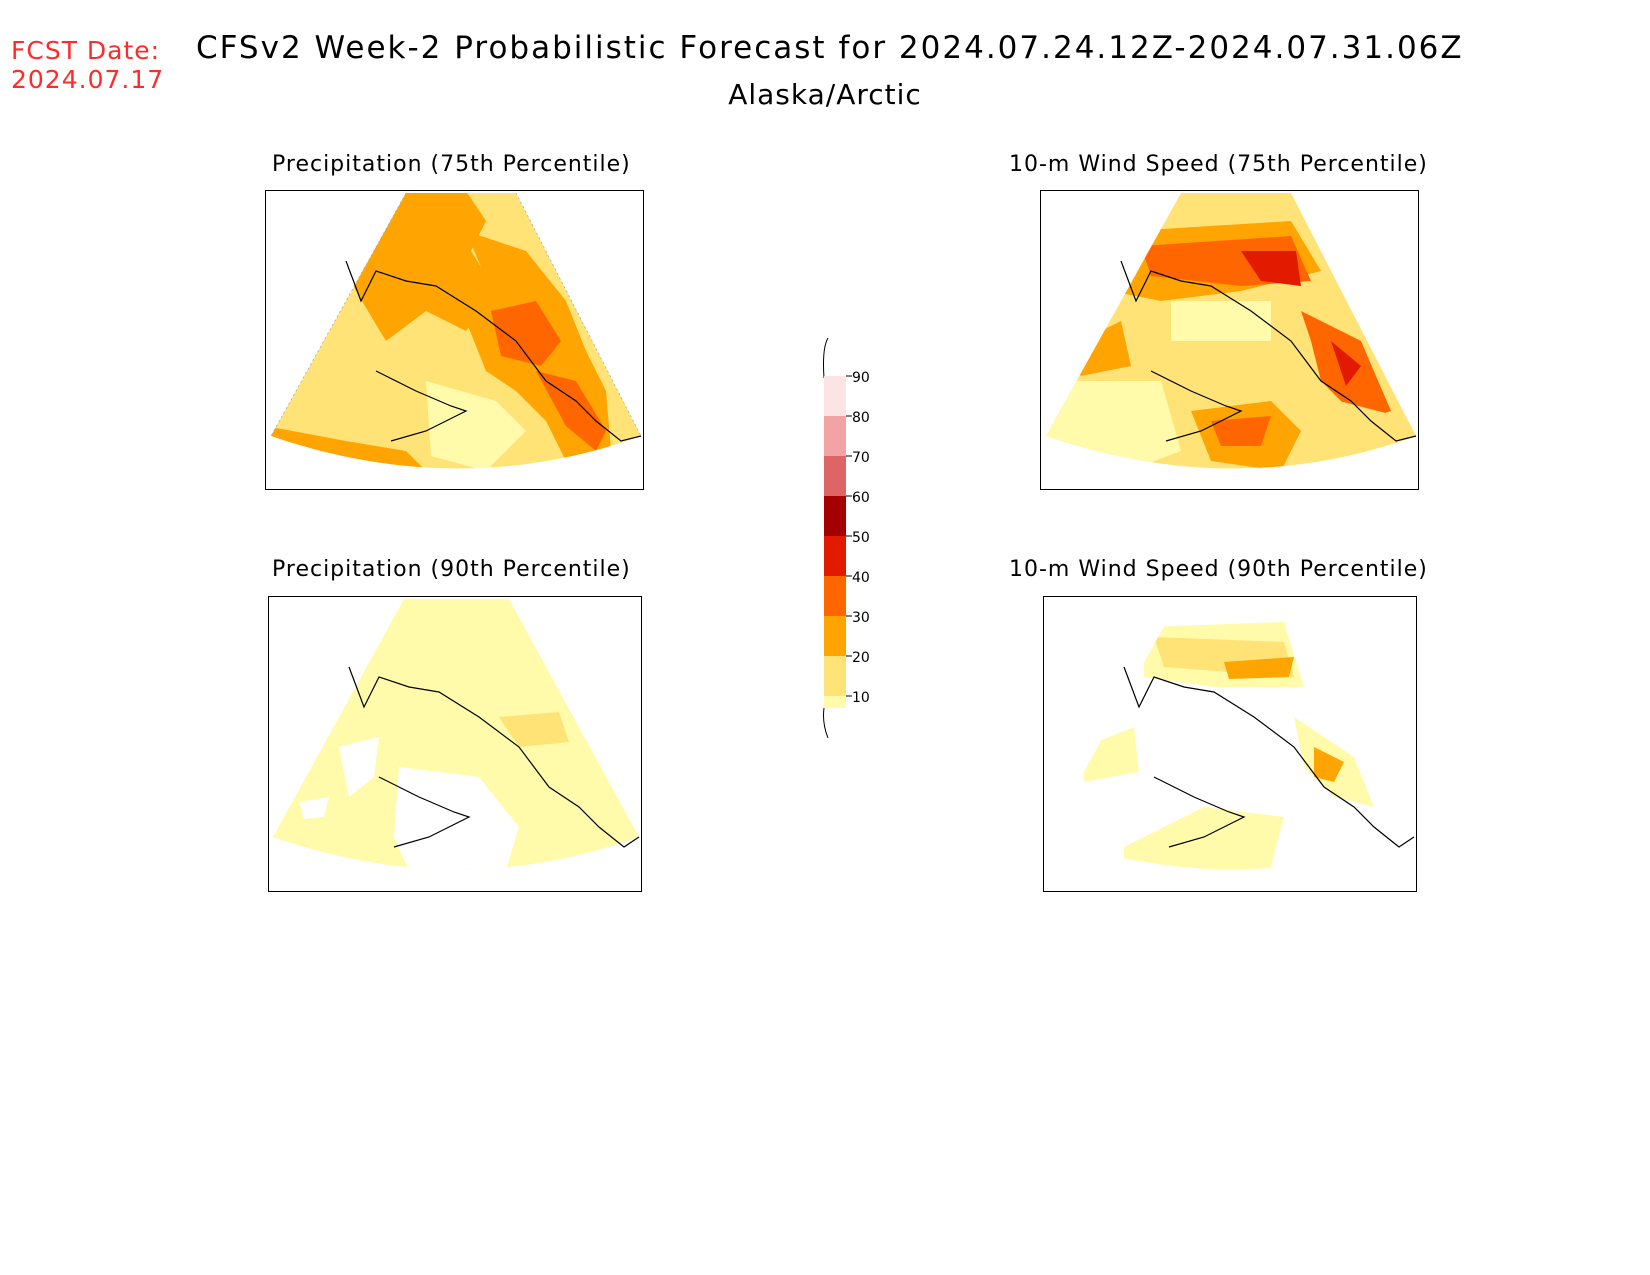  Describe the element at coordinates (88, 79) in the screenshot. I see `forecast-date-value: 2024.07.17` at that location.